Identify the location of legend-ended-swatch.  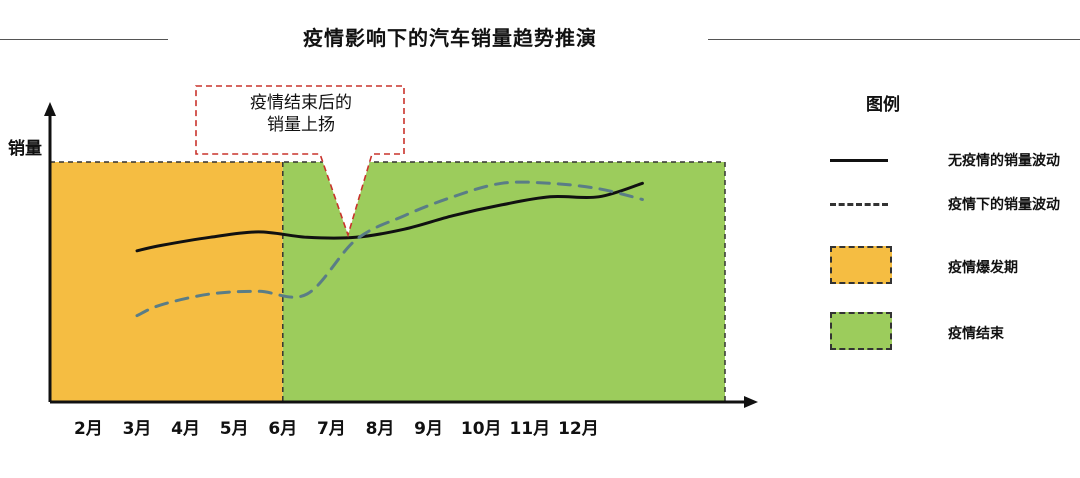
(861, 331).